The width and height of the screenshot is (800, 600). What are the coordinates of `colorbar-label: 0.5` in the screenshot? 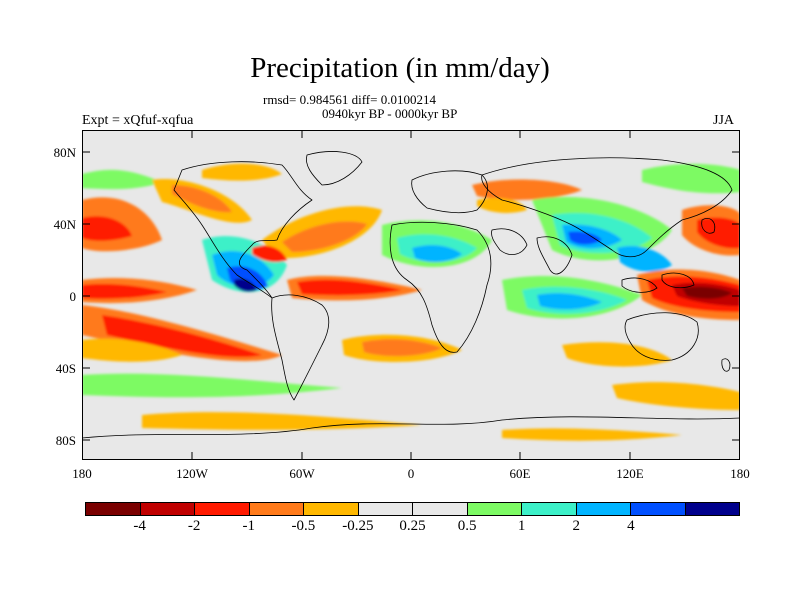 It's located at (467, 526).